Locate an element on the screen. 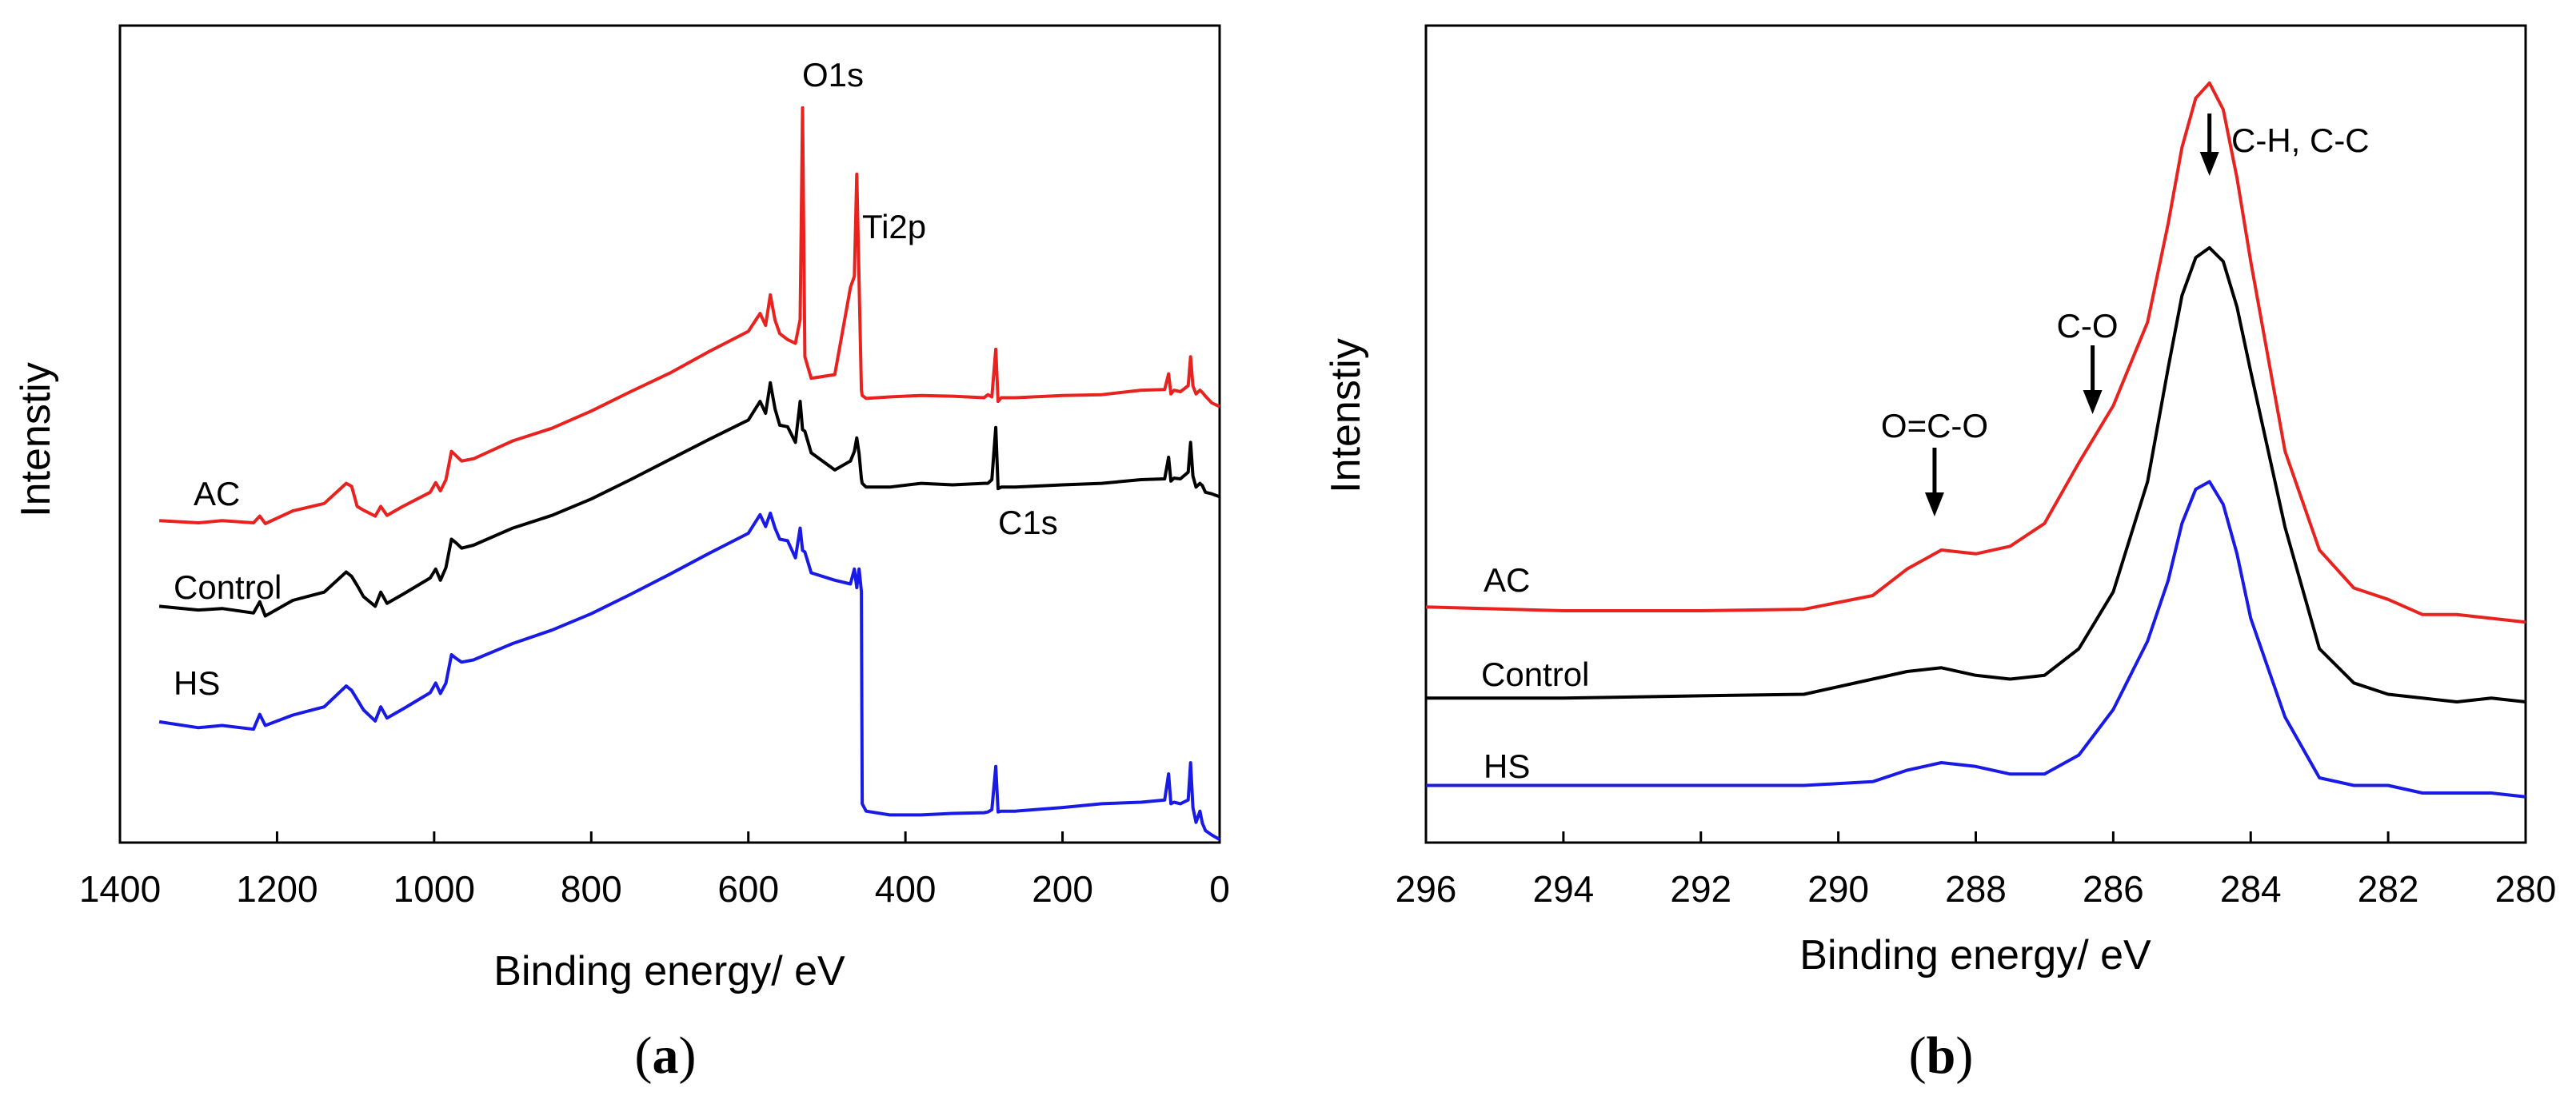  panel-b-x-tick-label: 284 is located at coordinates (2251, 889).